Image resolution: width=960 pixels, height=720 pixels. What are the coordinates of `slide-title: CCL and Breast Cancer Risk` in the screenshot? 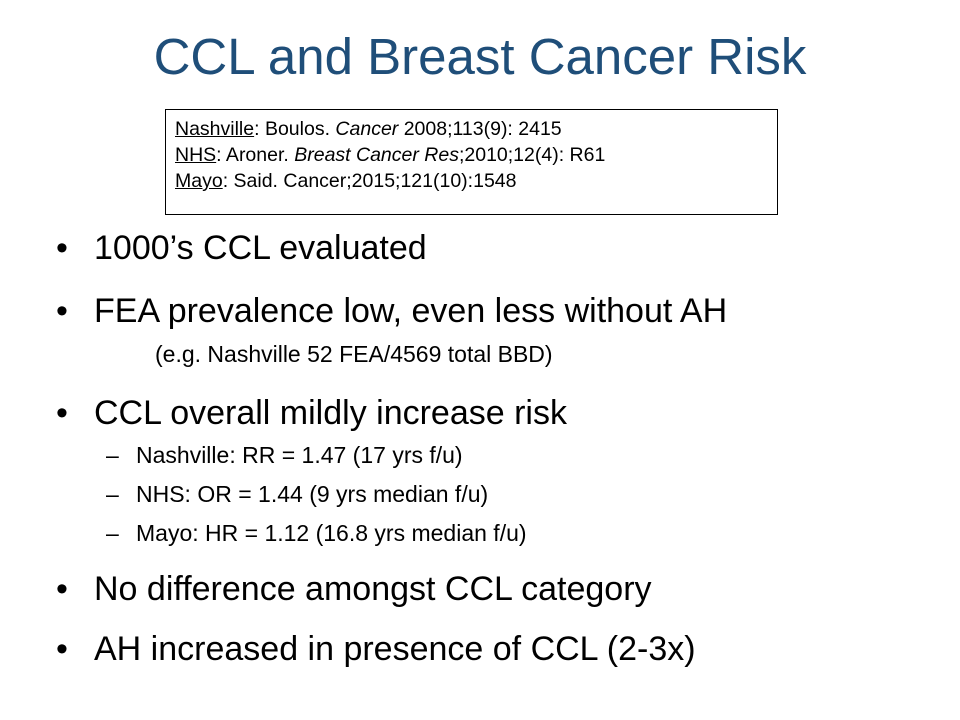 It's located at (480, 56).